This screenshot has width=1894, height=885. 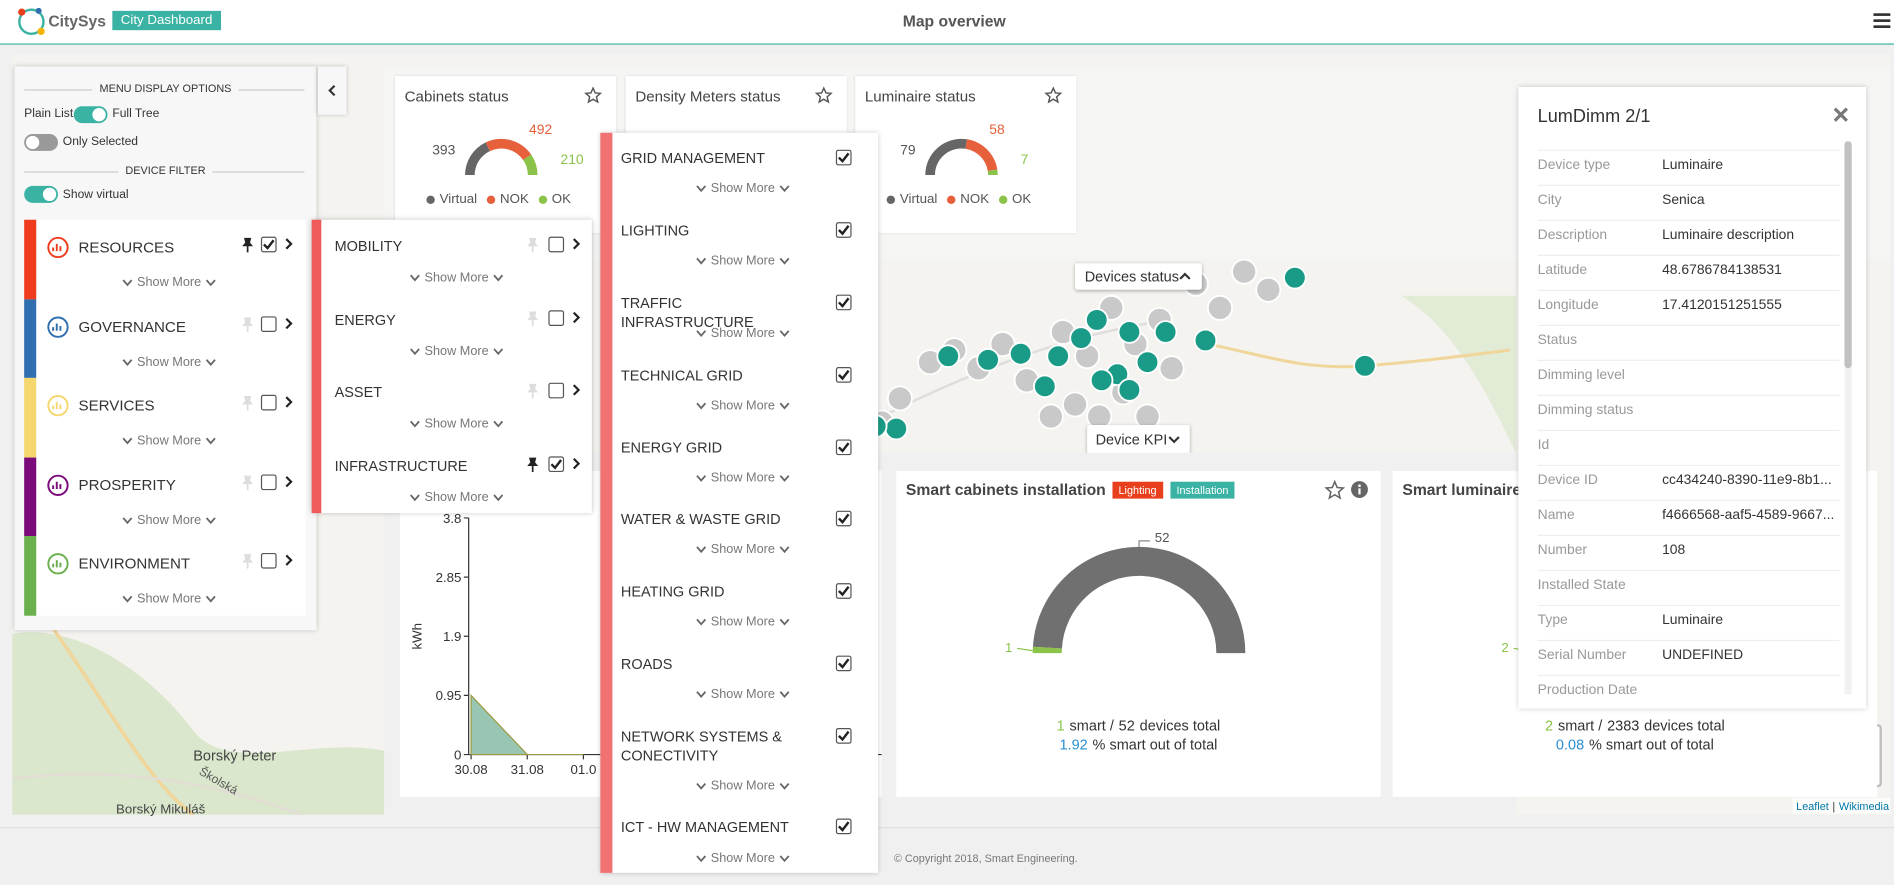 I want to click on category-name: RESOURCES, so click(x=126, y=247).